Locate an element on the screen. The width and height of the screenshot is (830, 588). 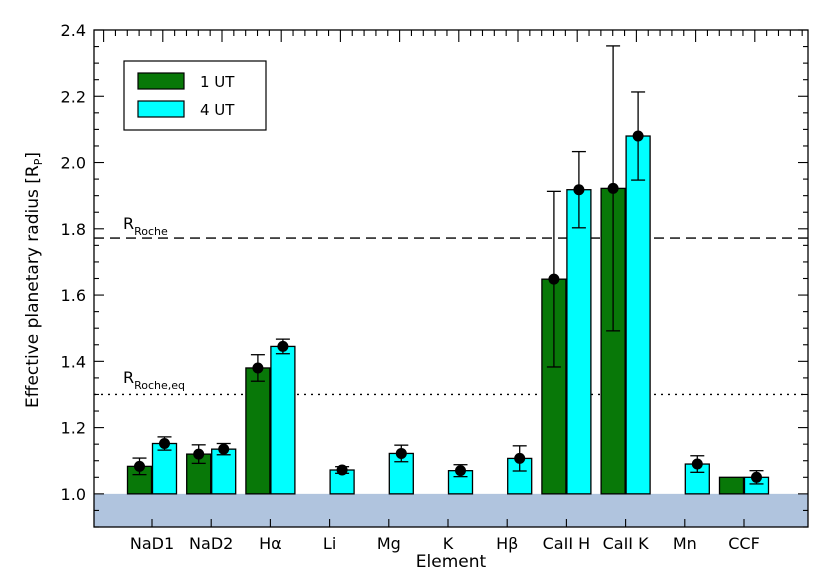
x-tick-label: CaII K is located at coordinates (626, 543).